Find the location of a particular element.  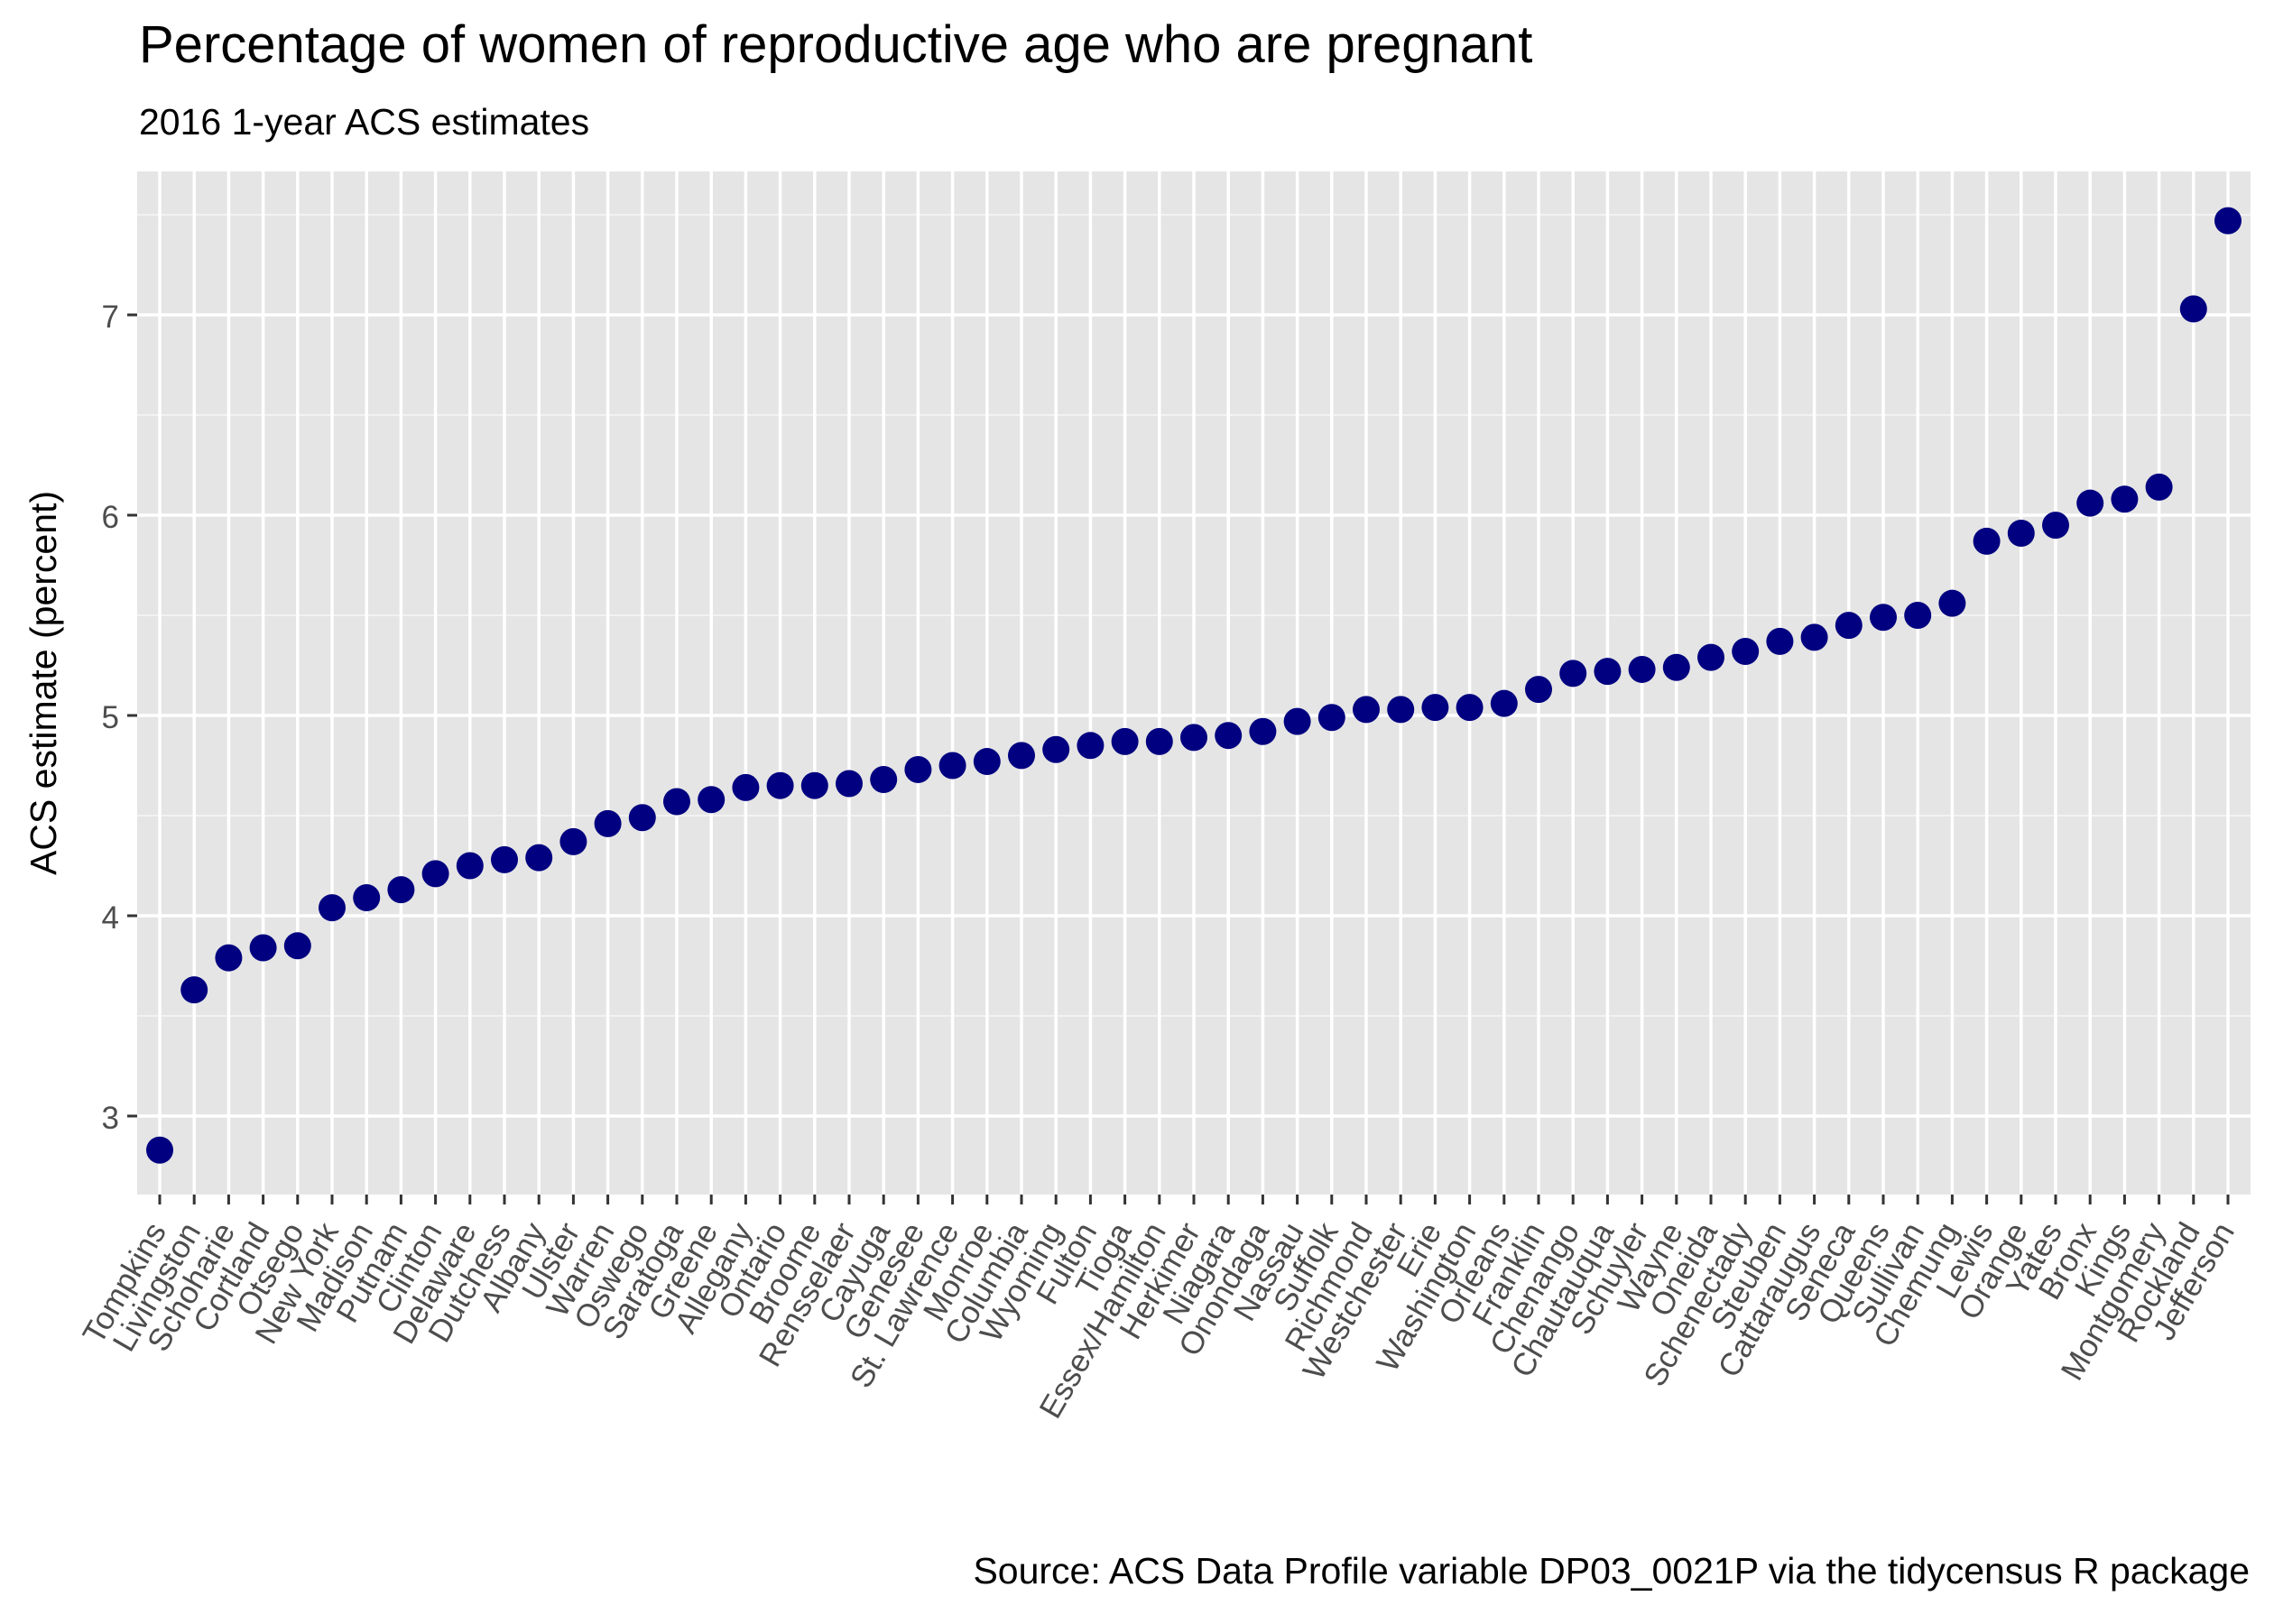

y-tick-label: 7 is located at coordinates (111, 318).